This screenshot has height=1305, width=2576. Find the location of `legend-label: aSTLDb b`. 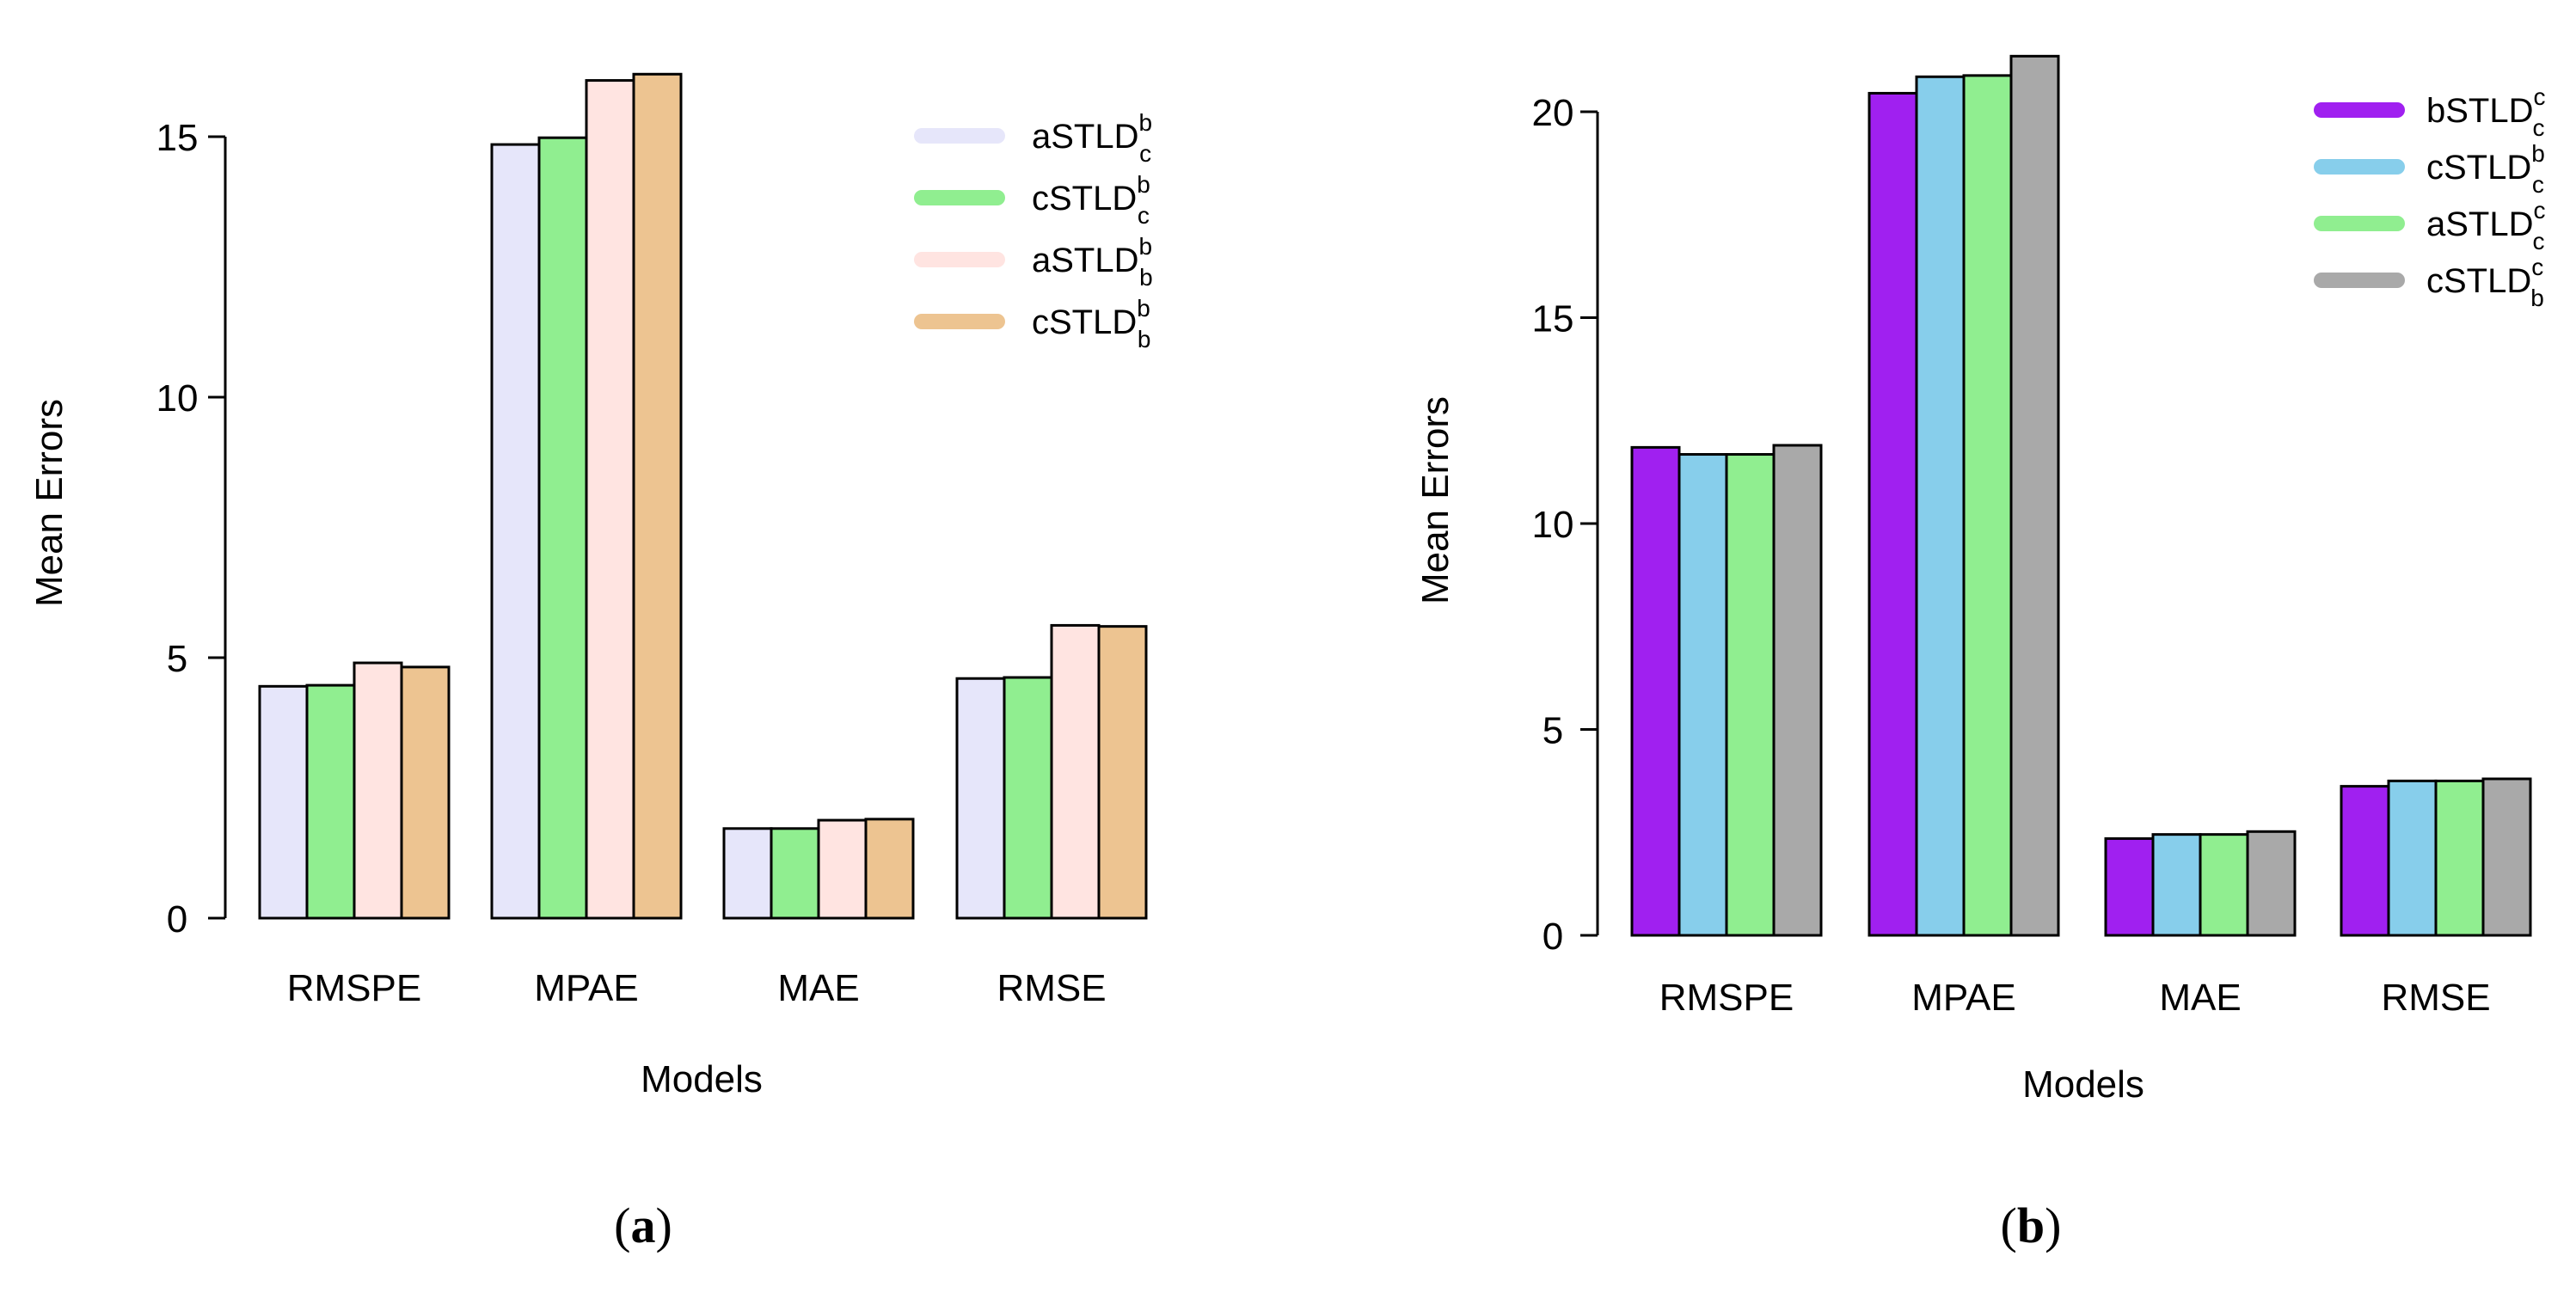

legend-label: aSTLDb b is located at coordinates (1092, 262).